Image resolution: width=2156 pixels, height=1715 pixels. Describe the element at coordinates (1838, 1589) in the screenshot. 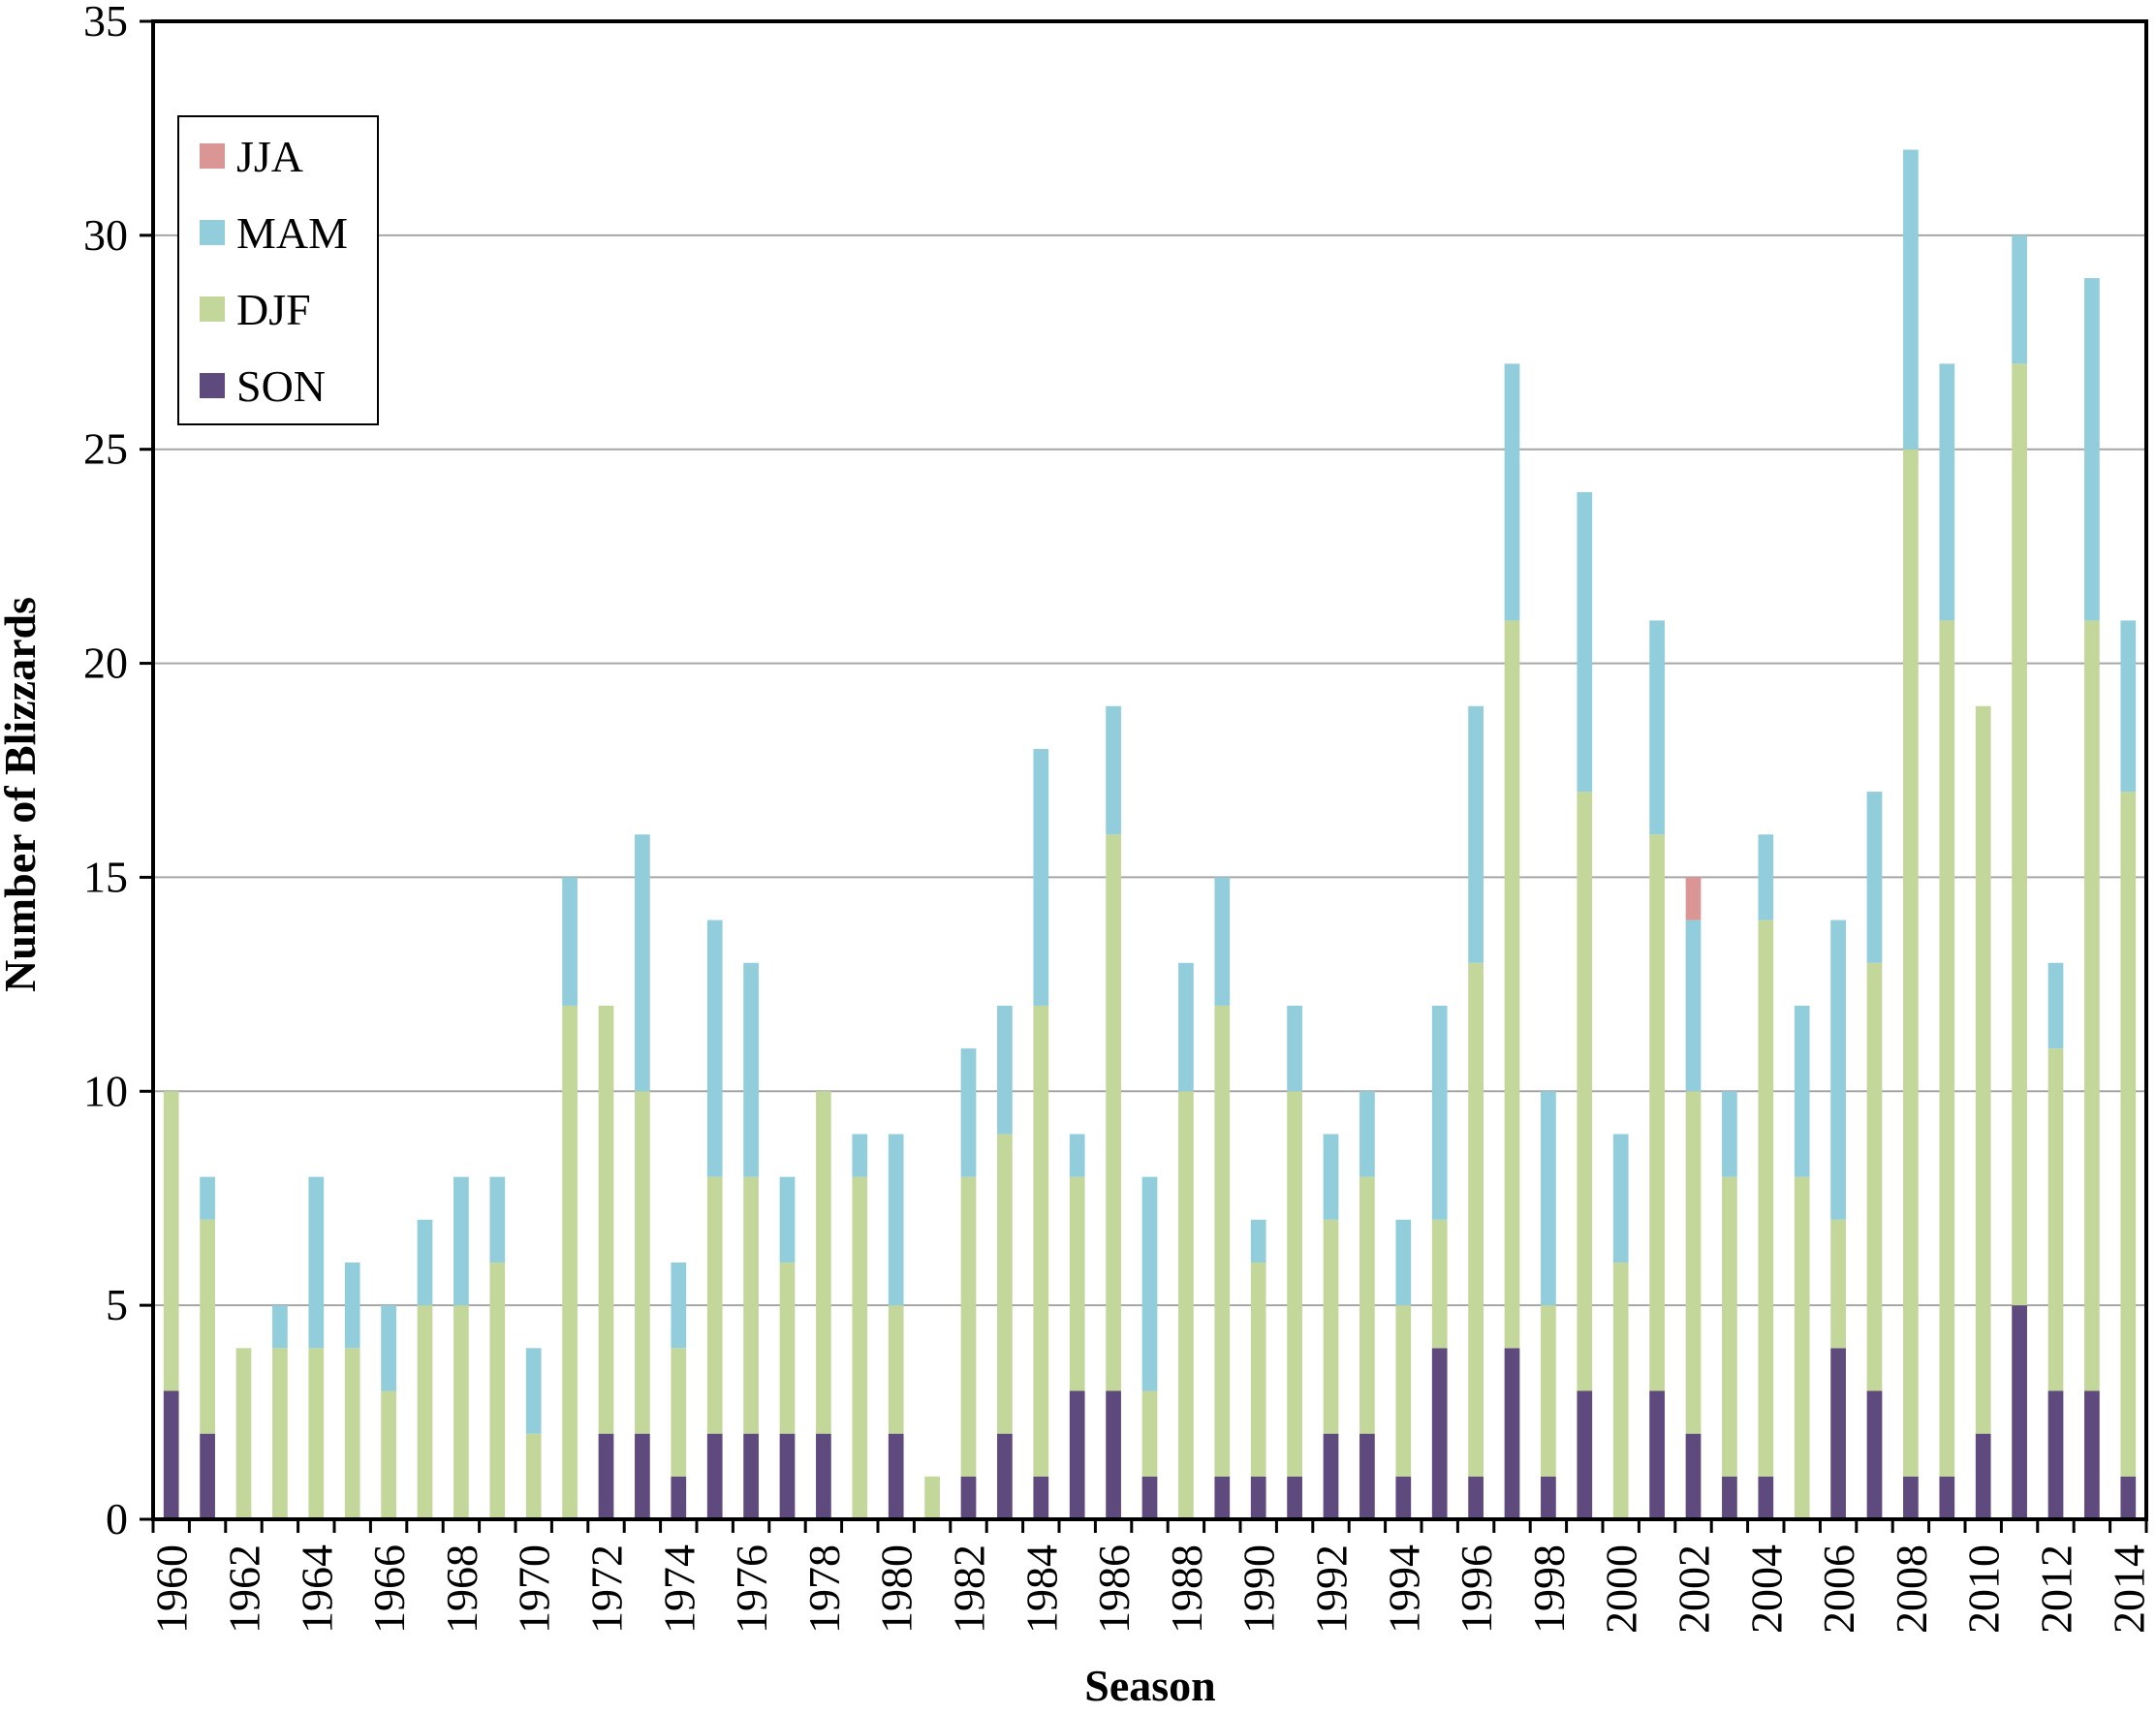

I see `x-tick-label: 2006` at that location.